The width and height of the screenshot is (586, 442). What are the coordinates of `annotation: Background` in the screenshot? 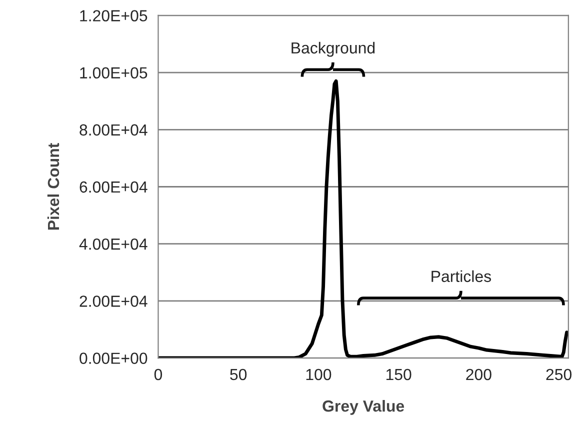 It's located at (333, 49).